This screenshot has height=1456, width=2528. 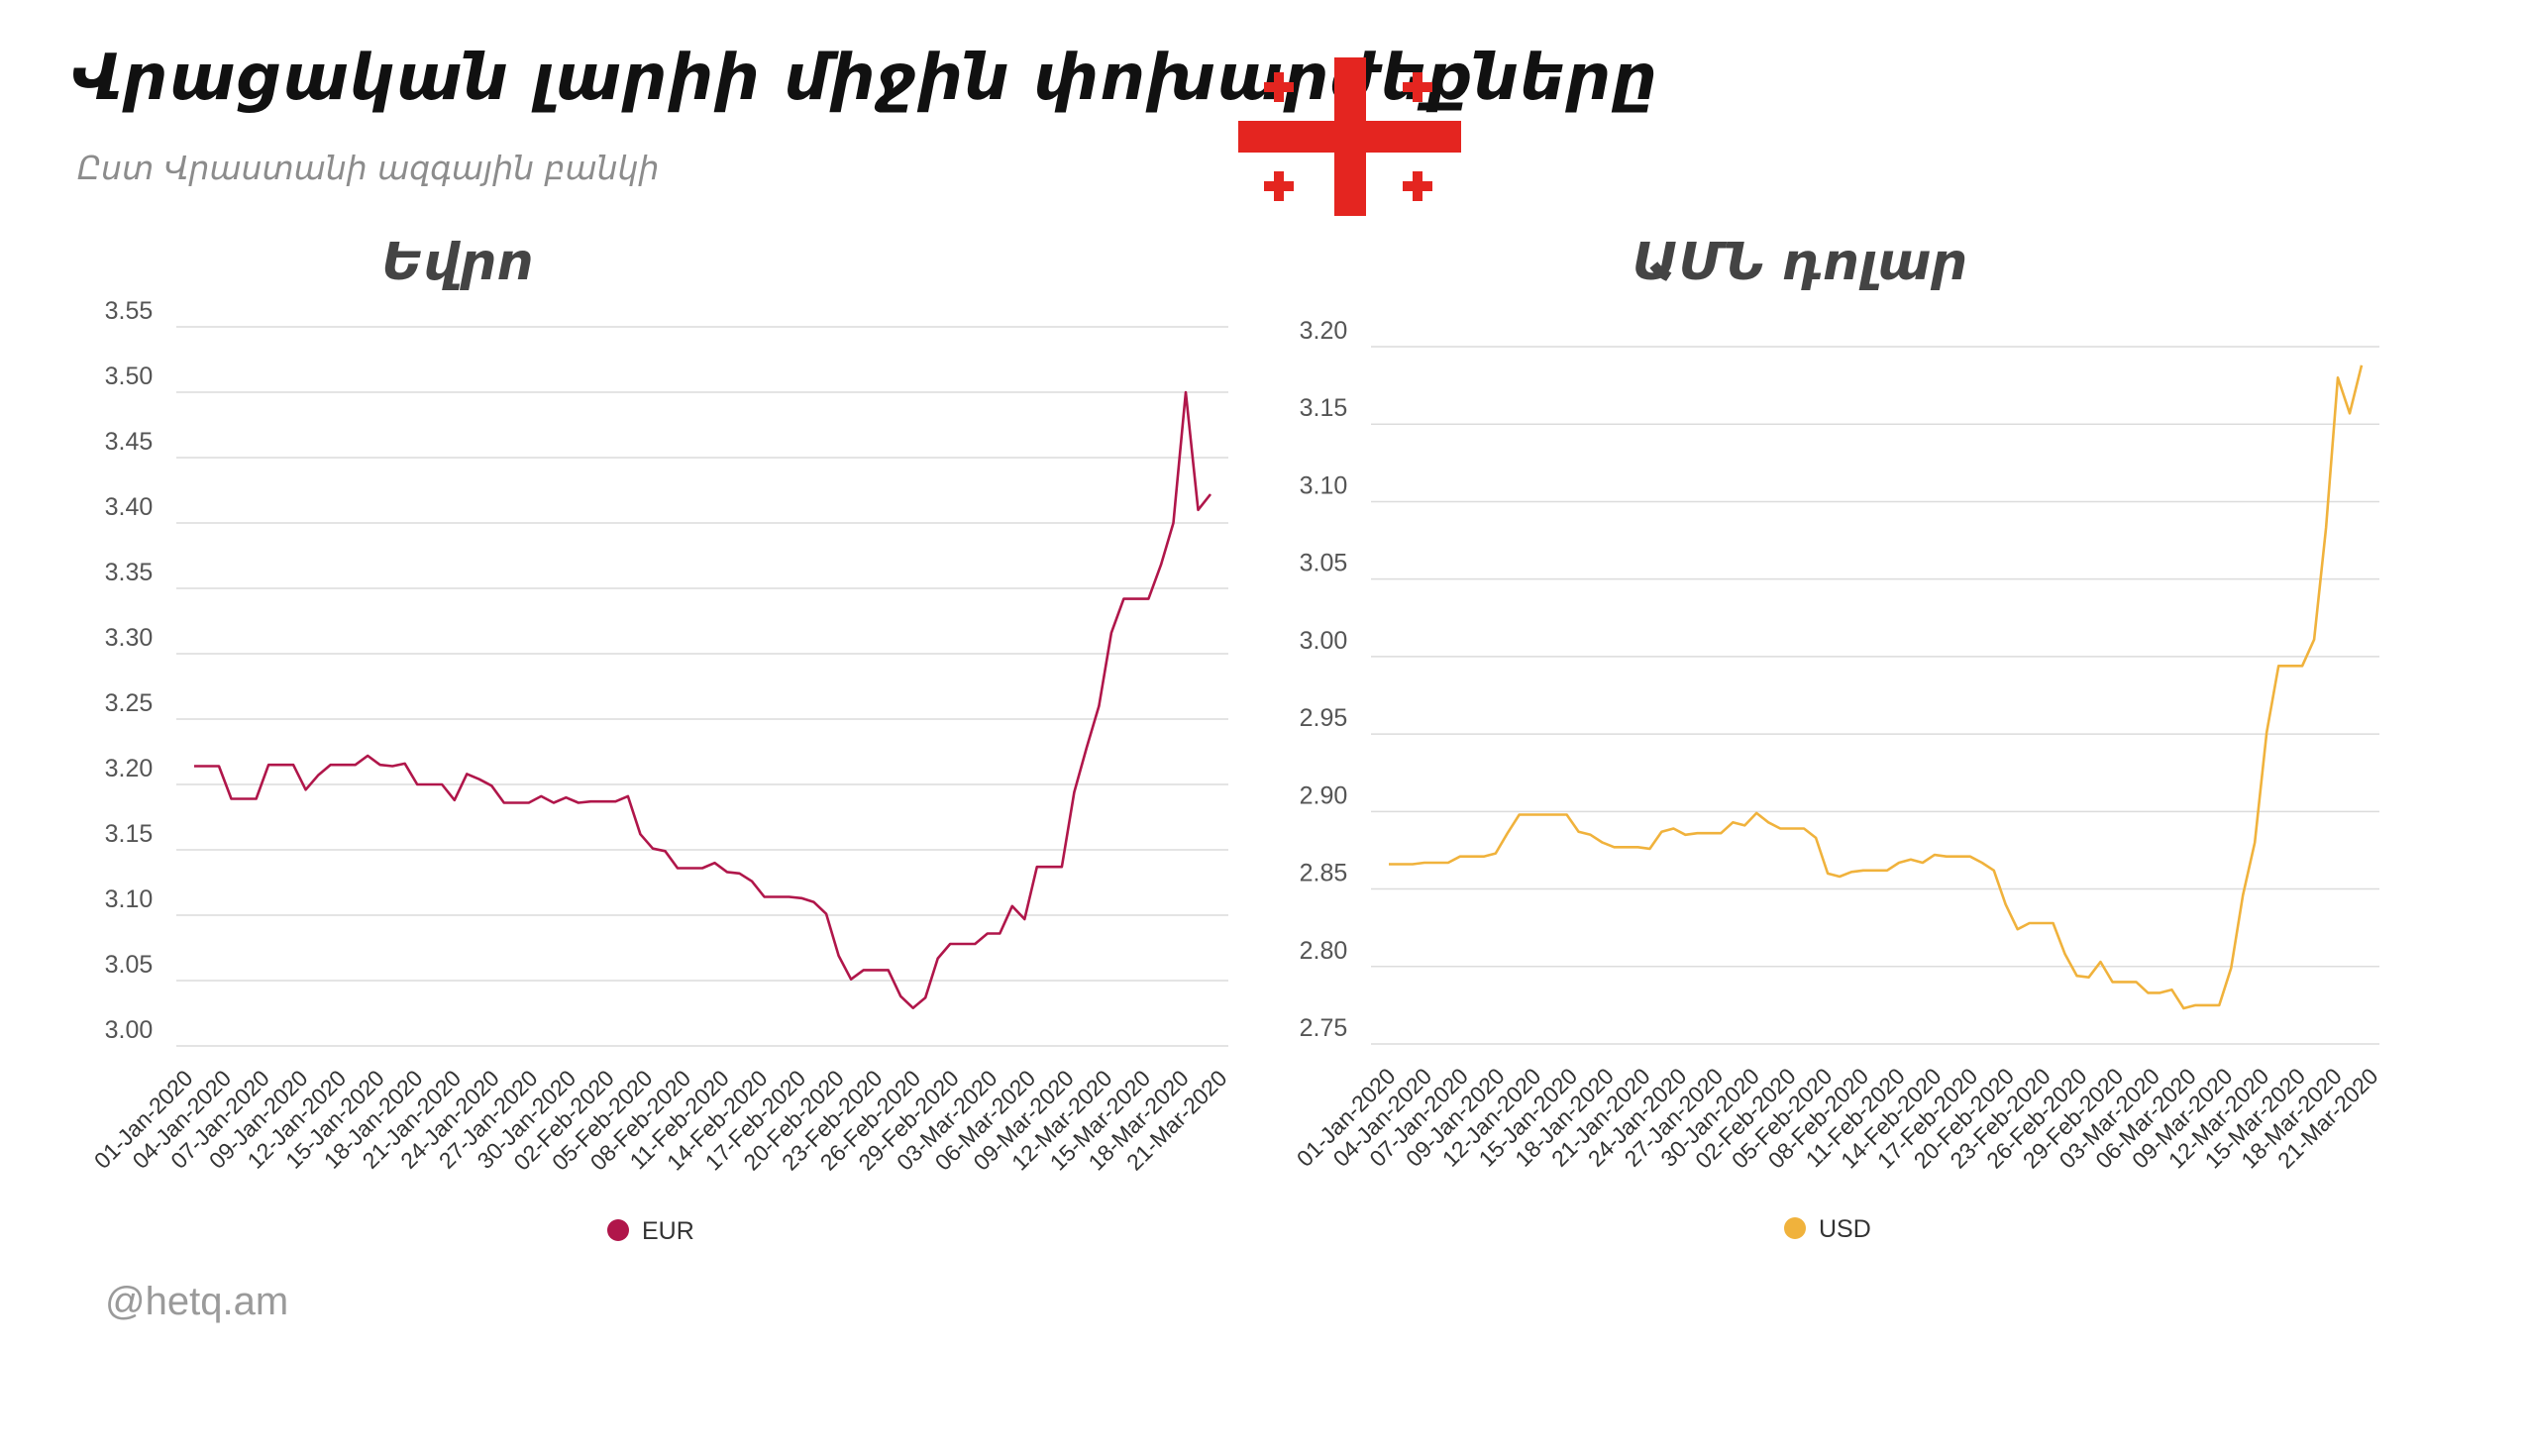 What do you see at coordinates (457, 262) in the screenshot?
I see `chart-title-eur: Եվրո` at bounding box center [457, 262].